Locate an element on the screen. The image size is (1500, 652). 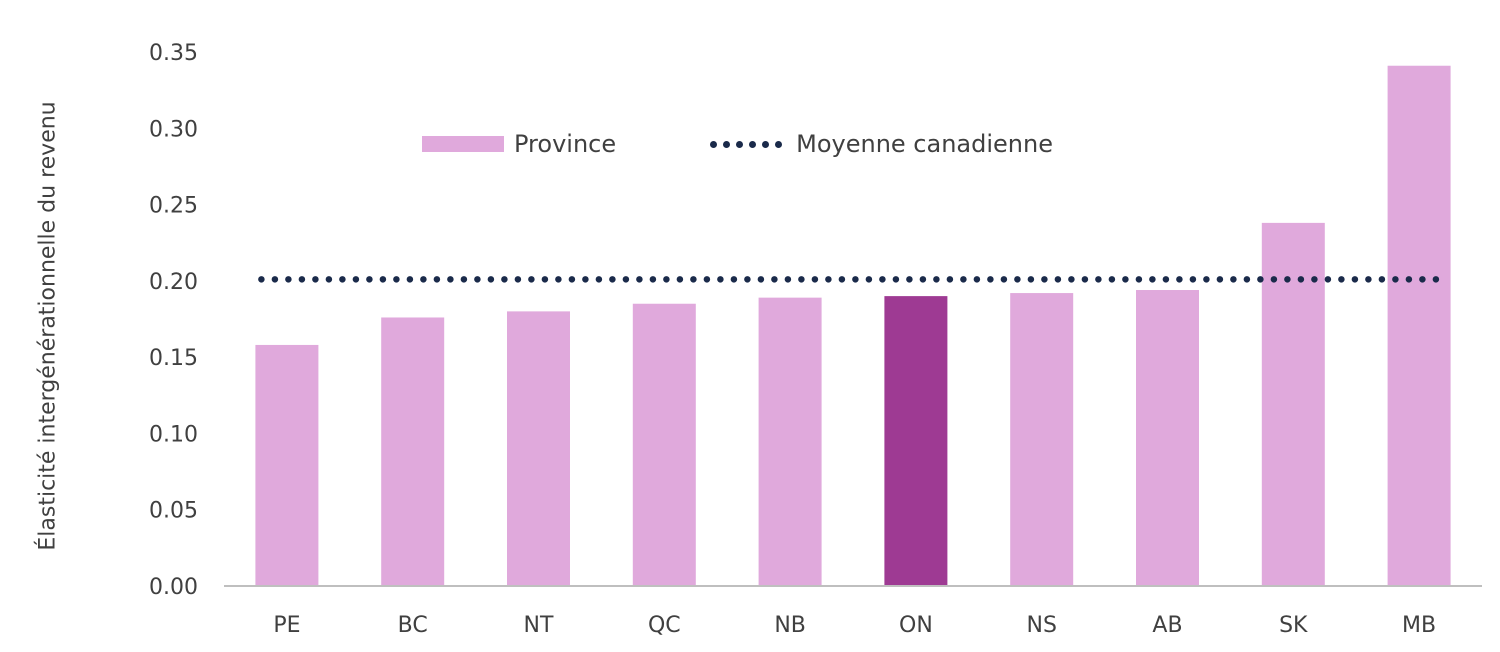
y-tick-label: 0.05 is located at coordinates (173, 511).